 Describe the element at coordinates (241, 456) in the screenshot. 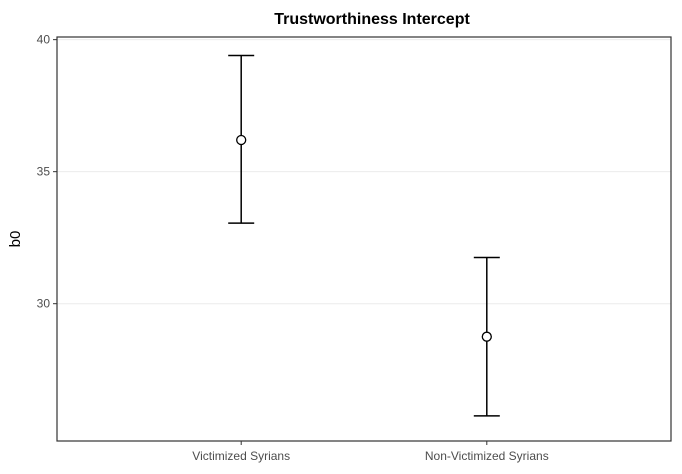

I see `x-tick-label-0: Victimized Syrians` at that location.